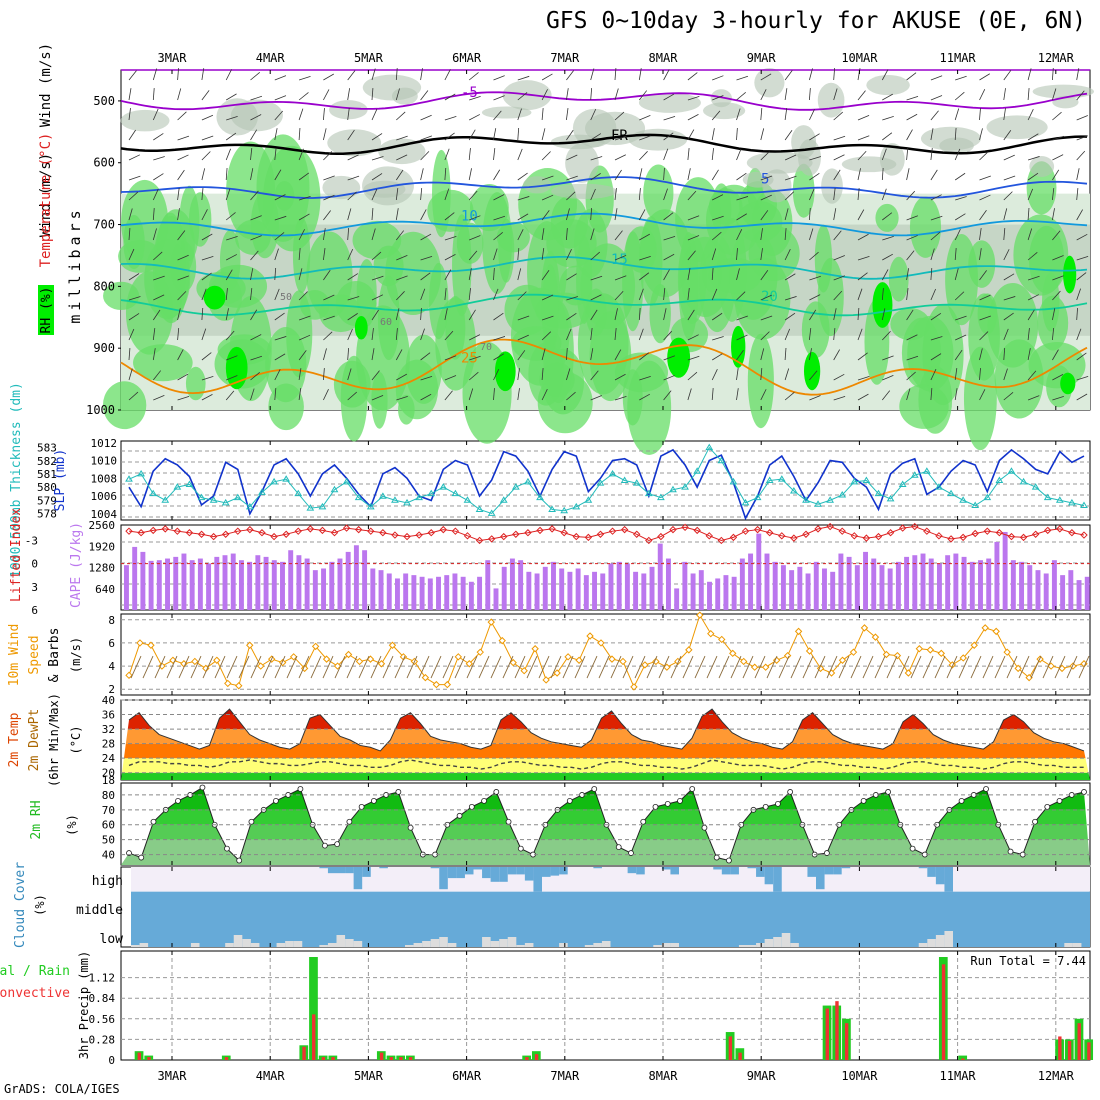 The width and height of the screenshot is (1100, 1100). What do you see at coordinates (777, 879) in the screenshot?
I see `cloud-high-bar` at bounding box center [777, 879].